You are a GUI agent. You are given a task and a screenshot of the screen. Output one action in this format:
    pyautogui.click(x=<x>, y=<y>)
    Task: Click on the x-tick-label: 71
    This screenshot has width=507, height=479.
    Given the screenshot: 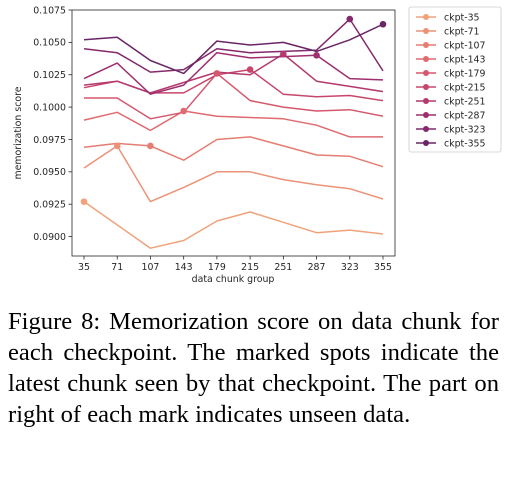 What is the action you would take?
    pyautogui.click(x=117, y=267)
    